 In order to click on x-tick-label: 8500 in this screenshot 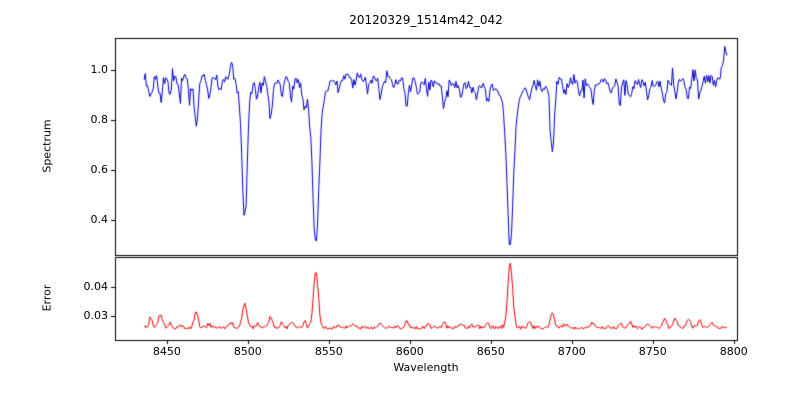, I will do `click(247, 351)`.